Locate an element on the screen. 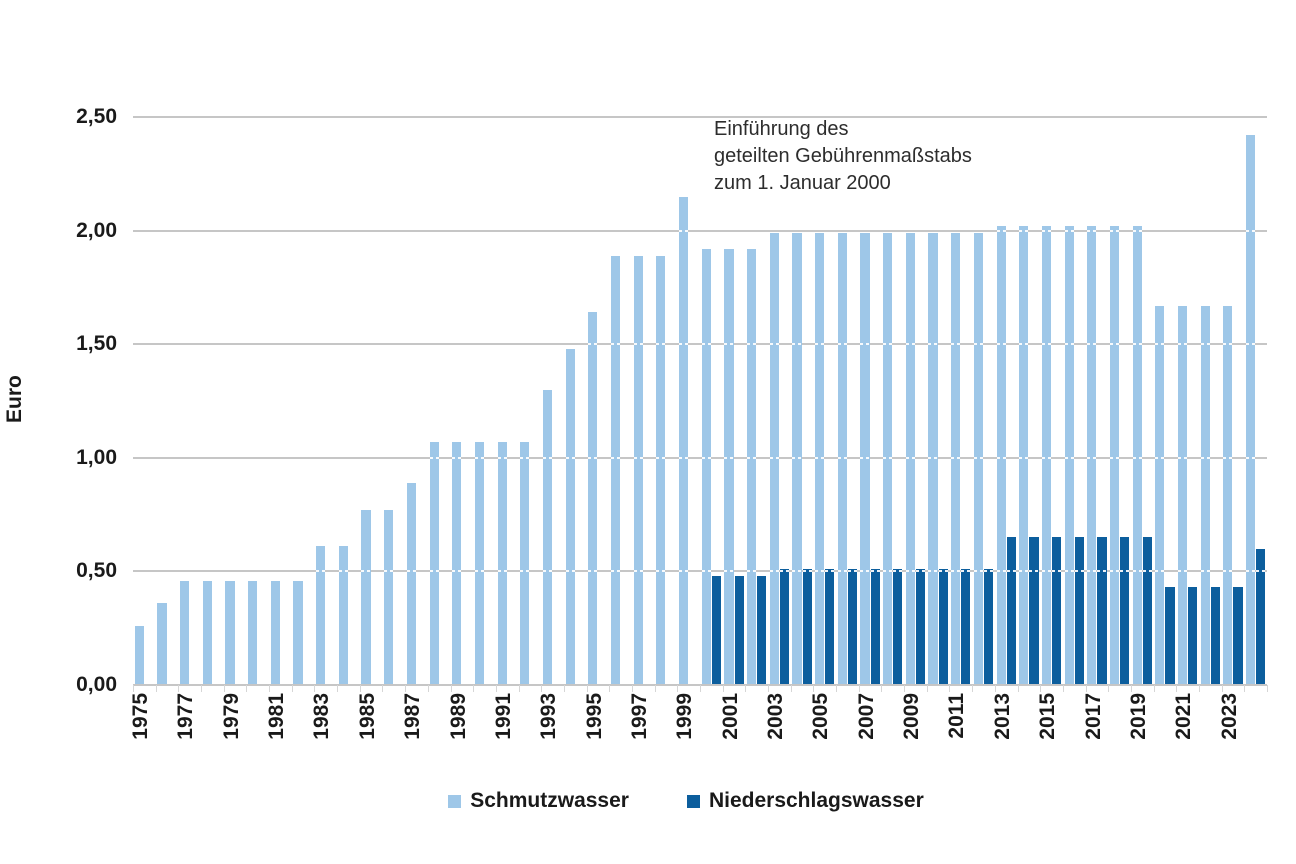 This screenshot has width=1296, height=864. bar-schmutzwasser-2016 is located at coordinates (1069, 455).